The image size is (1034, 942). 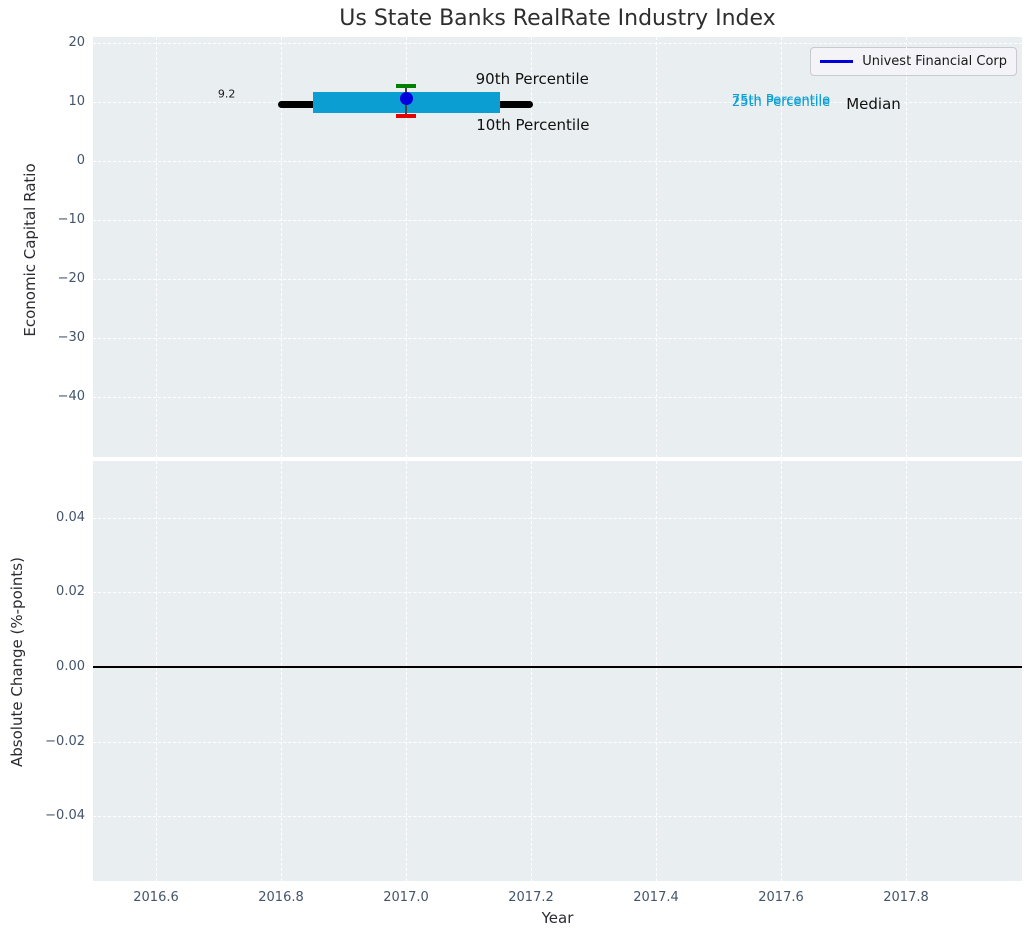 What do you see at coordinates (30, 250) in the screenshot?
I see `top-y-axis-label: Economic Capital Ratio` at bounding box center [30, 250].